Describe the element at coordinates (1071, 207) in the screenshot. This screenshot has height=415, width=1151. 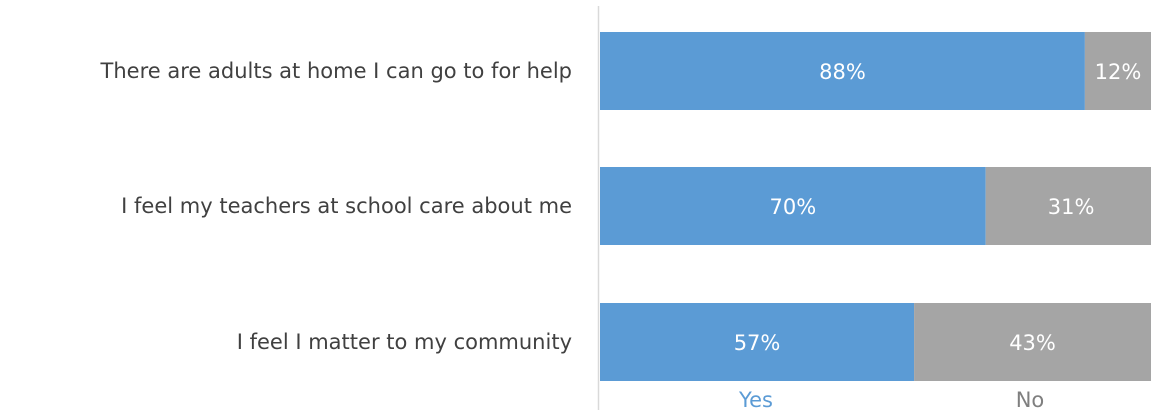
I see `data-label-no-2: 31%` at that location.